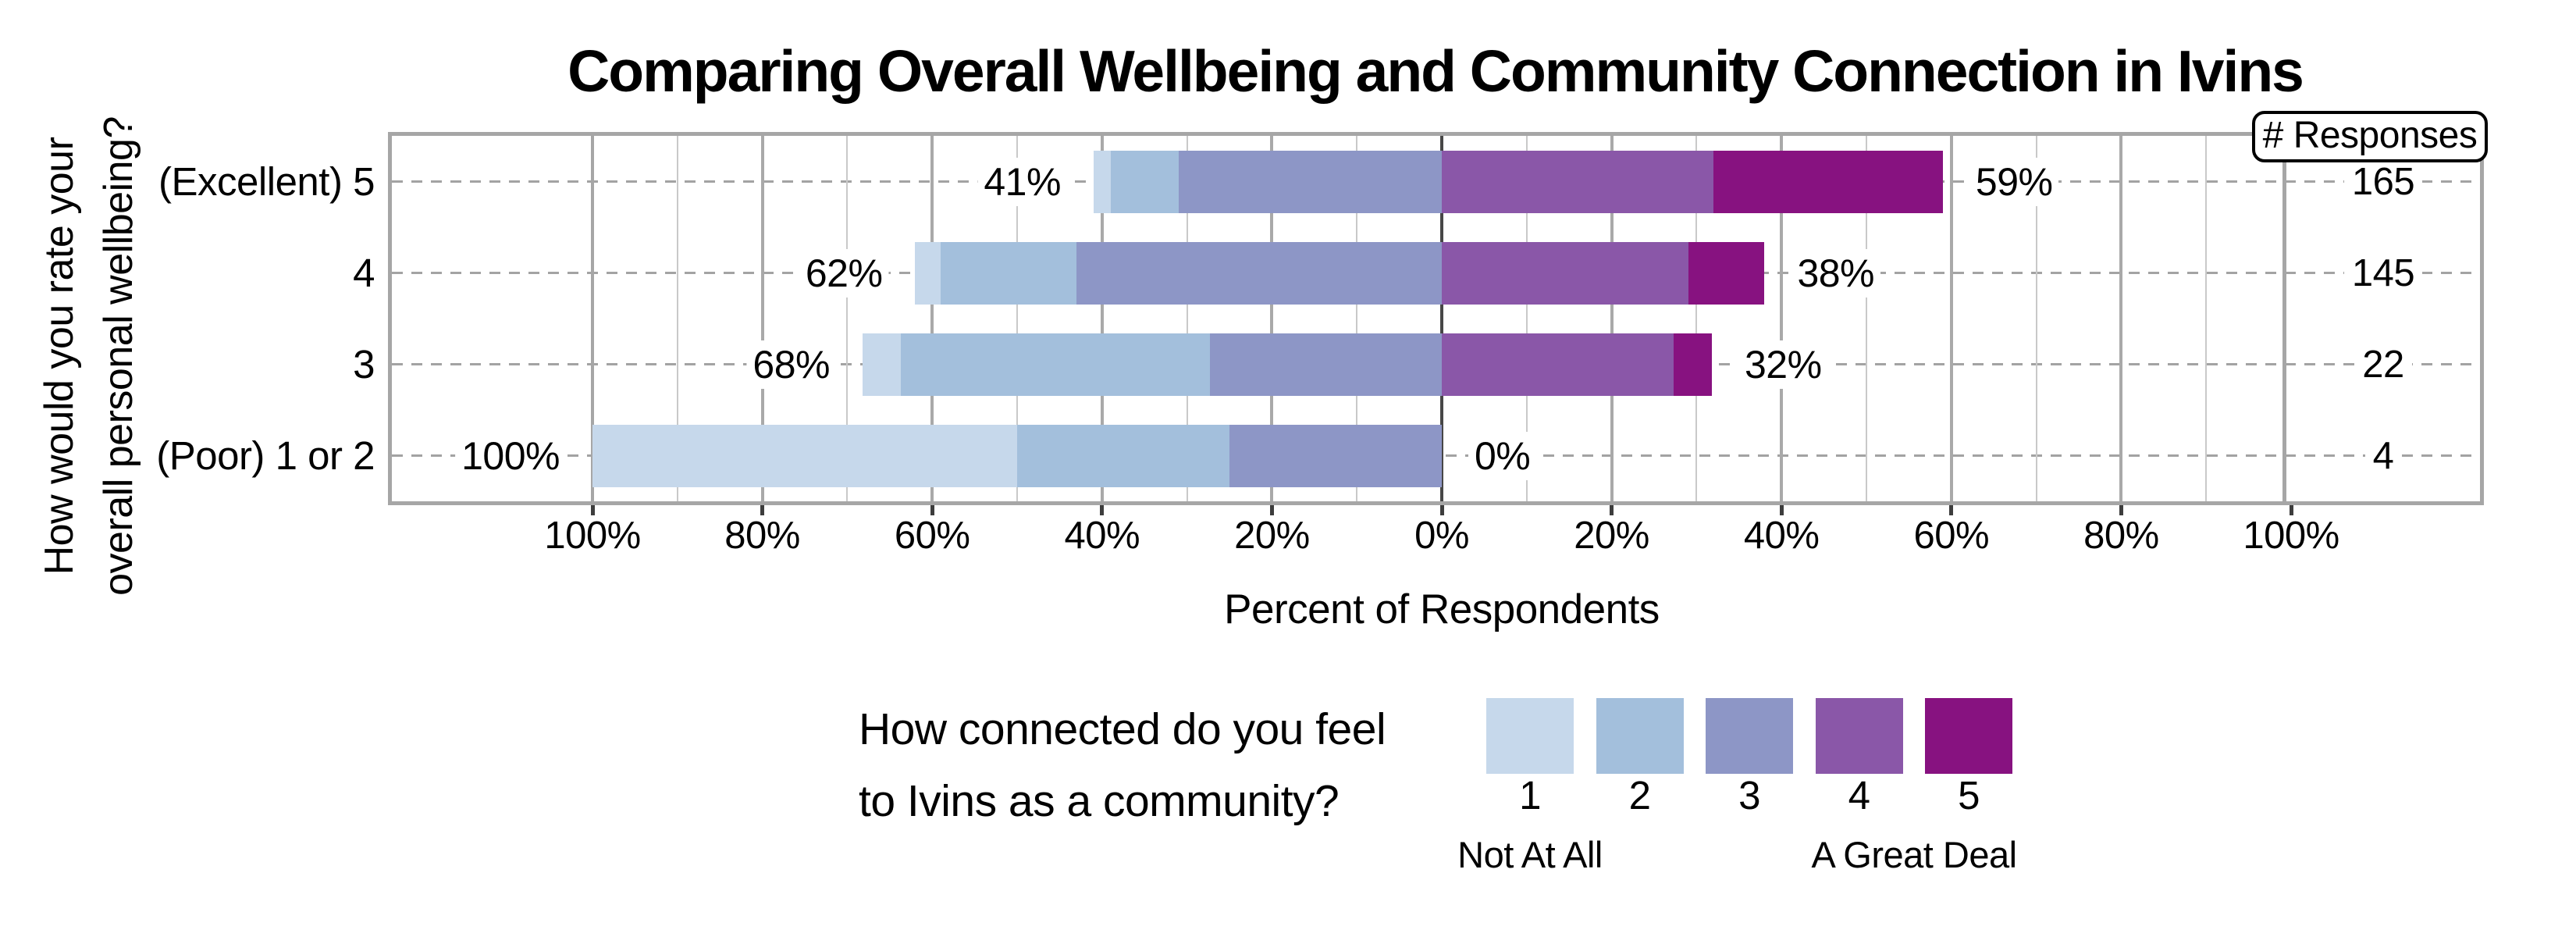 This screenshot has width=2576, height=937. Describe the element at coordinates (1102, 318) in the screenshot. I see `gridline-major--40` at that location.